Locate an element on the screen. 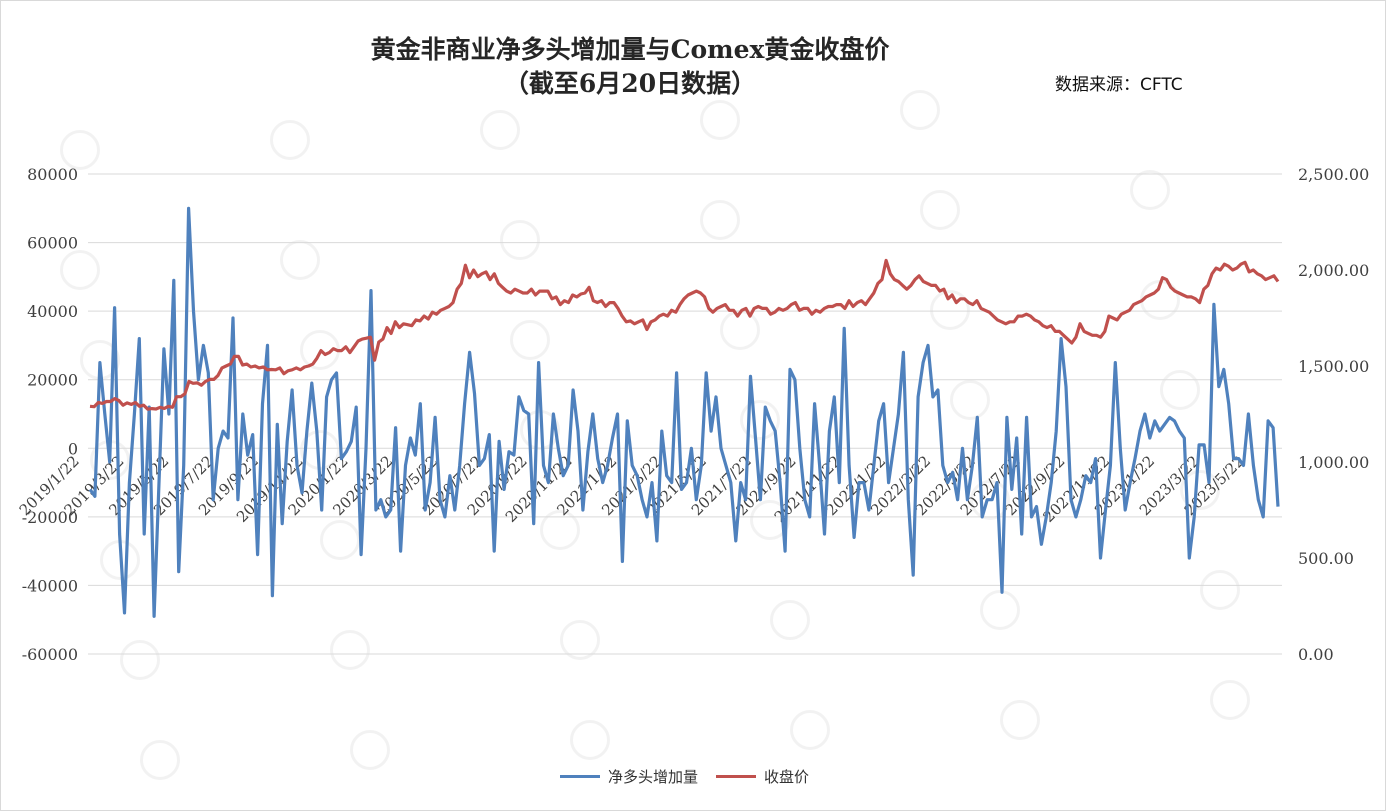  y-right-tick-label: 1,000.00 is located at coordinates (1333, 462).